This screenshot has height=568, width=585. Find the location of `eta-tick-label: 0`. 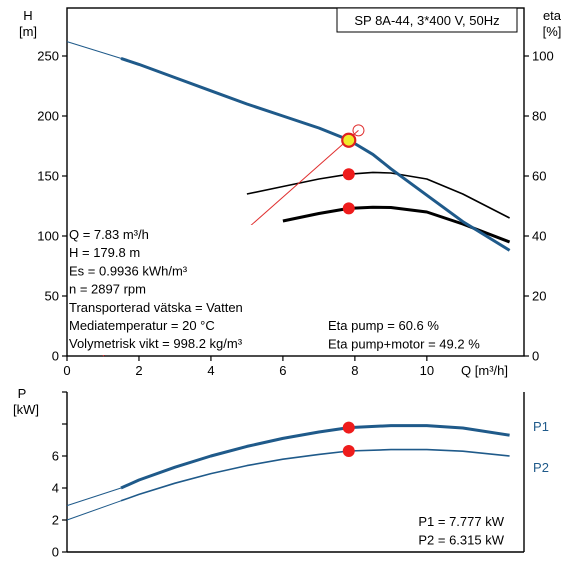

eta-tick-label: 0 is located at coordinates (535, 356).